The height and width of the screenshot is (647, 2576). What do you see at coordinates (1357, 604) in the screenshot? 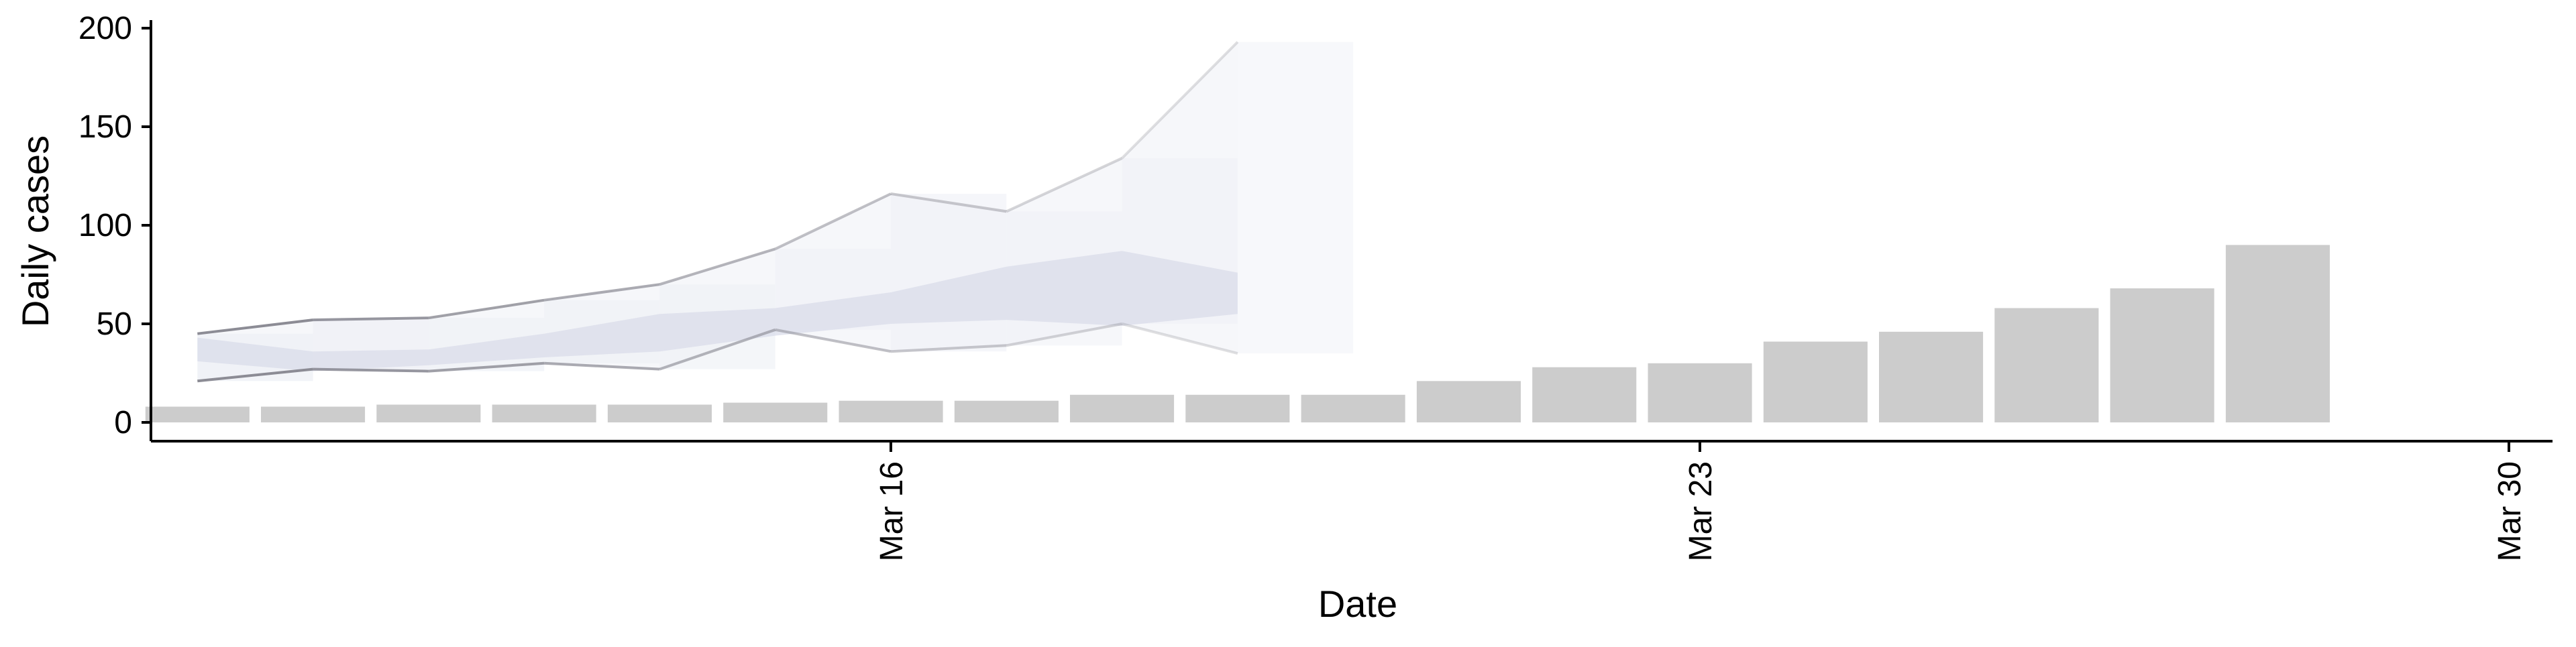
I see `x-axis-title: Date` at bounding box center [1357, 604].